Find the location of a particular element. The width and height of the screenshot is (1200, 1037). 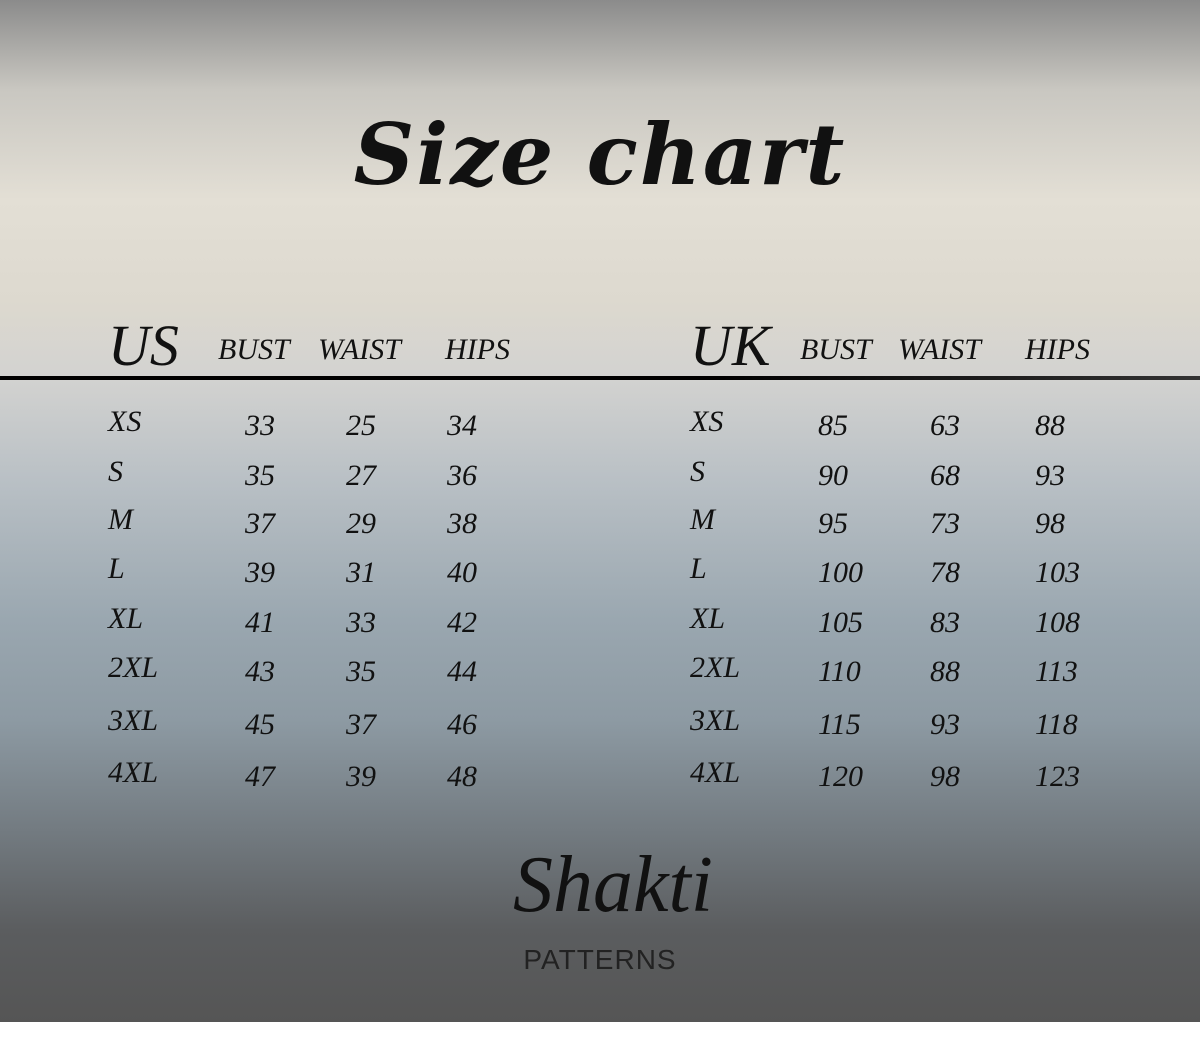

waist-value: 98 is located at coordinates (945, 776).